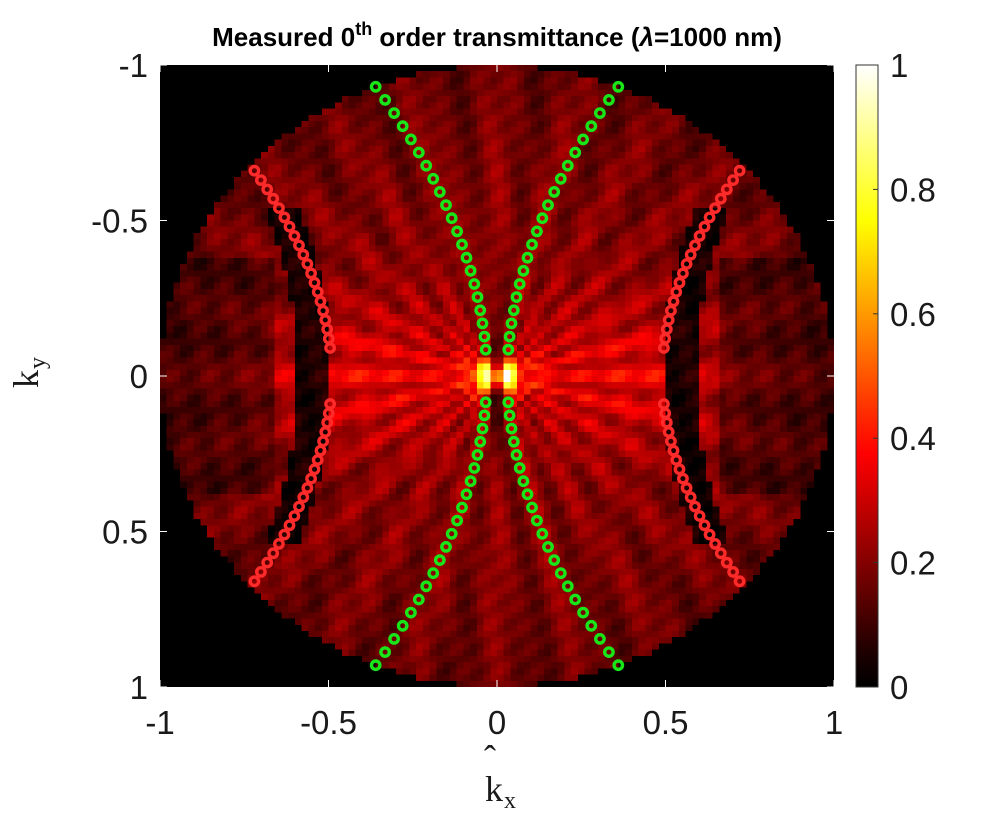  Describe the element at coordinates (510, 801) in the screenshot. I see `x-axis-label-sub: x` at that location.